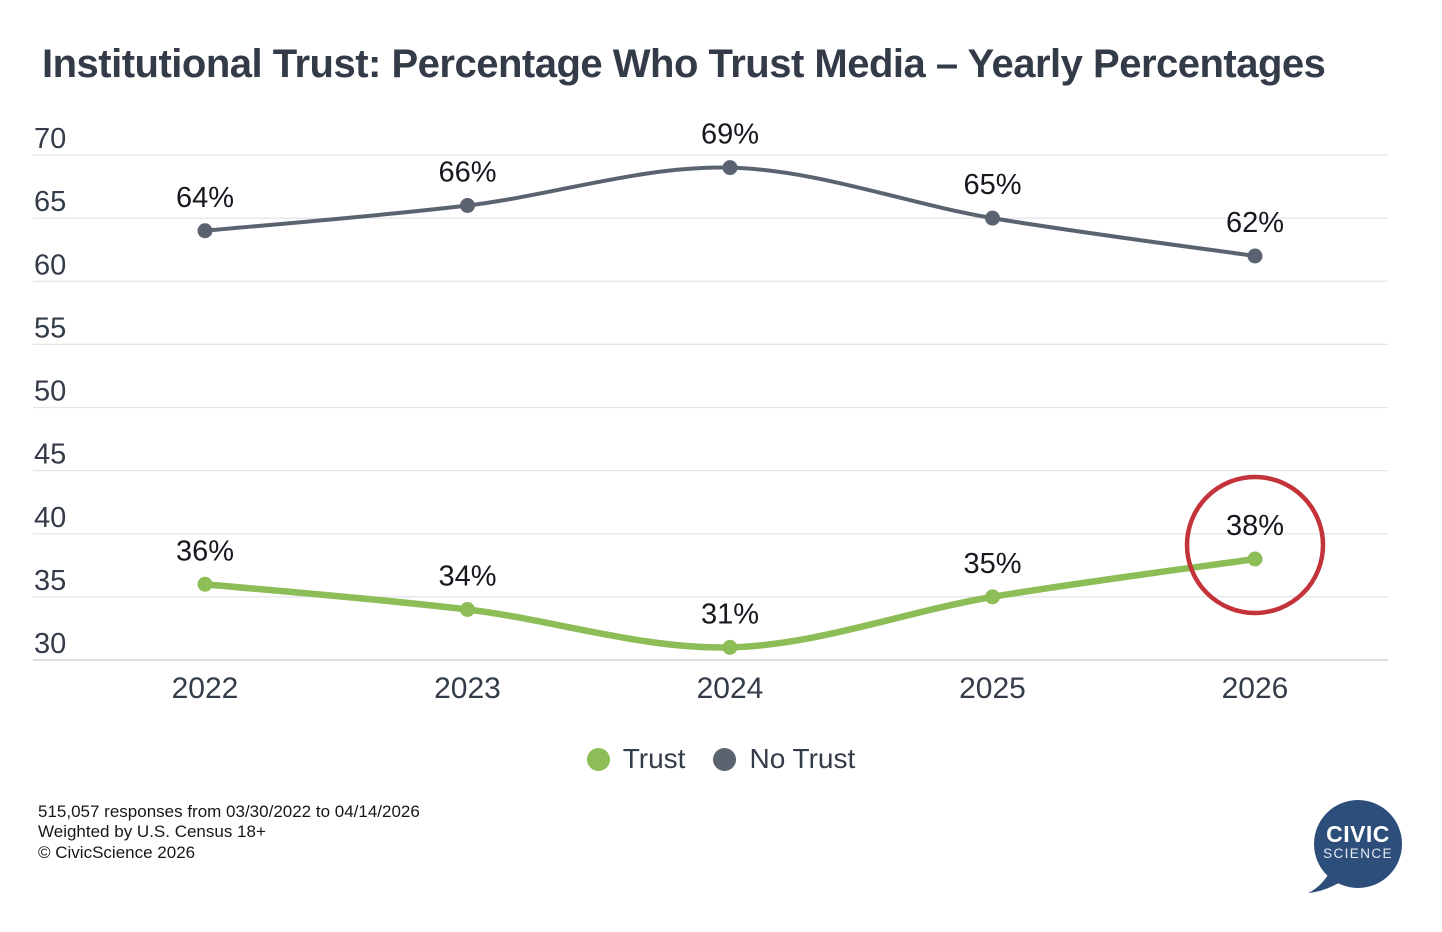  I want to click on data-point-no-trust-2026, so click(1255, 256).